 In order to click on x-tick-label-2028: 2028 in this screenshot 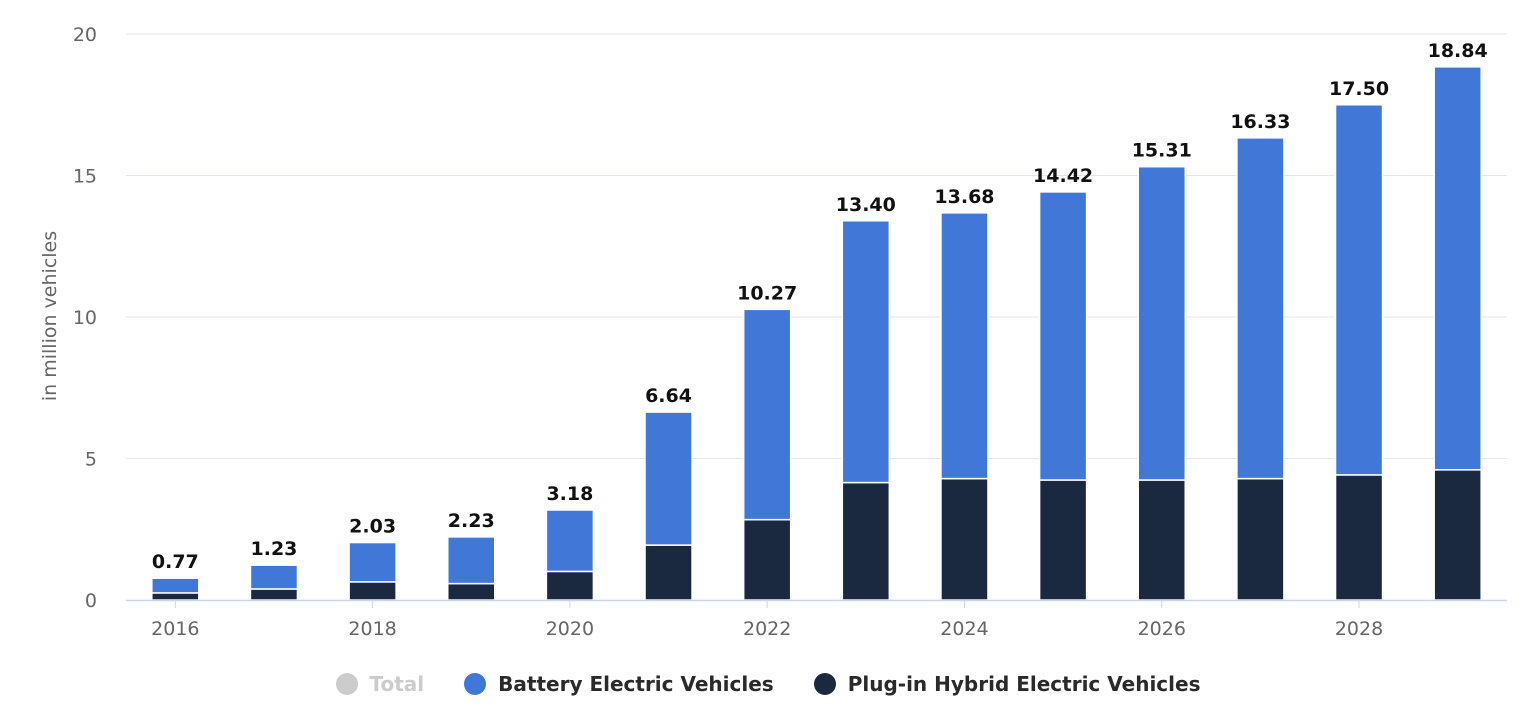, I will do `click(1359, 629)`.